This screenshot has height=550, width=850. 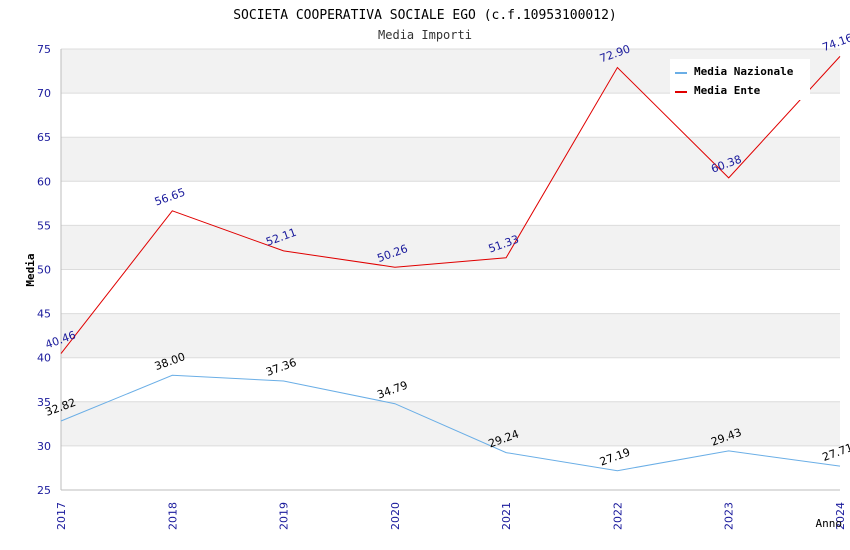 I want to click on y-tick-75: 75, so click(x=44, y=49).